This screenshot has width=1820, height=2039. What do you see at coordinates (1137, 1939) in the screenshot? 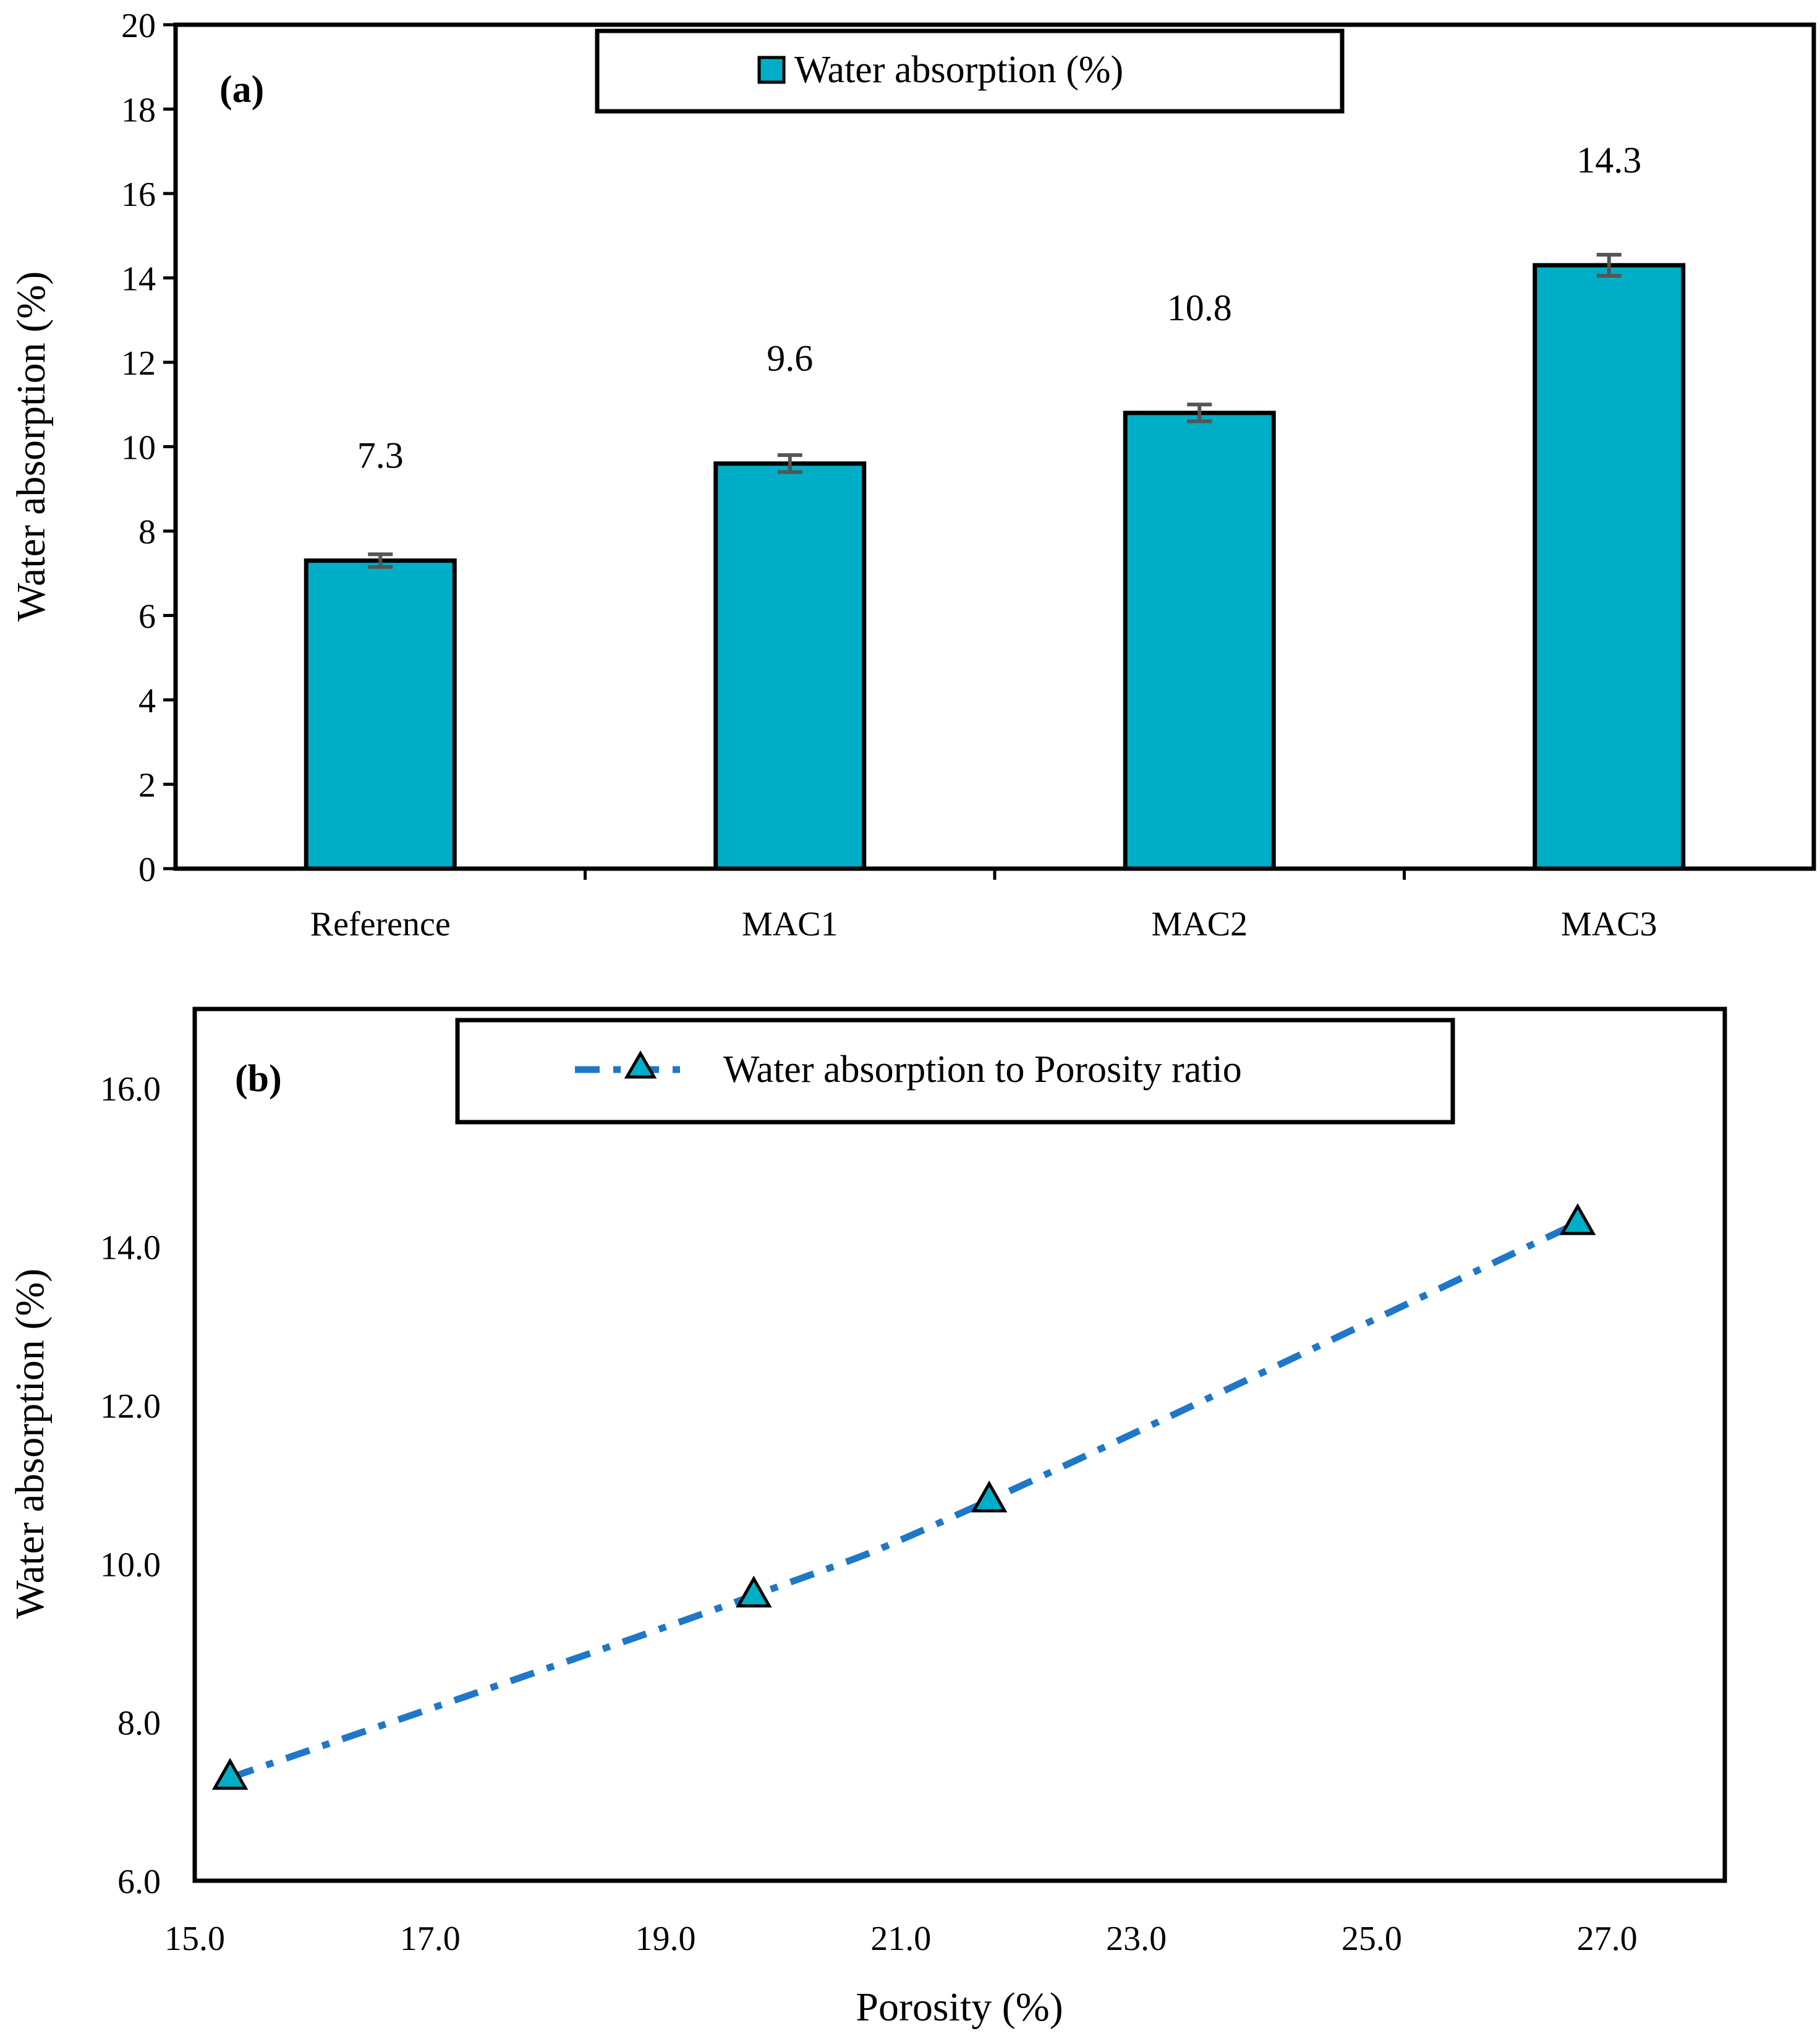
I see `x-tick-label: 23.0` at bounding box center [1137, 1939].